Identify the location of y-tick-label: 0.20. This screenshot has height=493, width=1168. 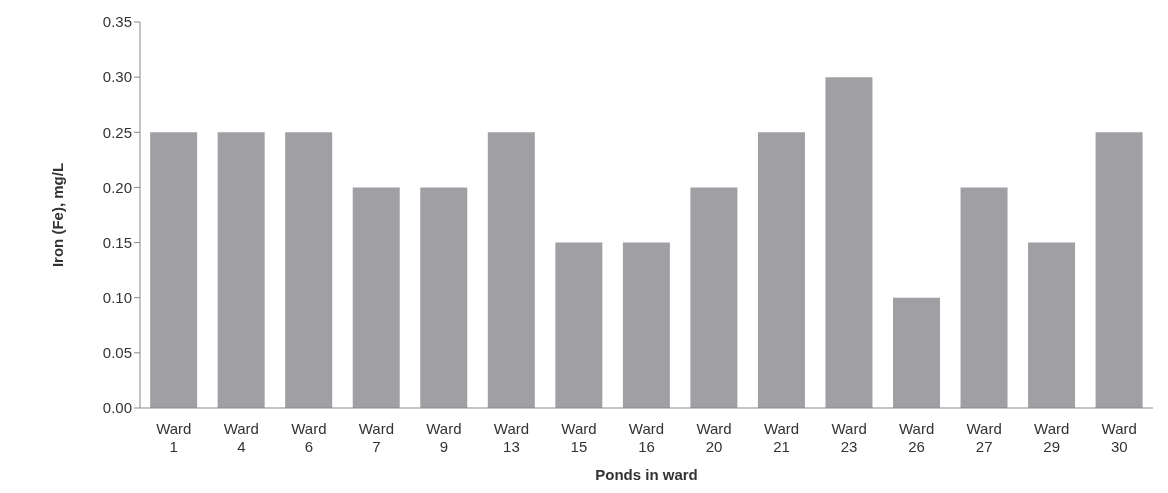
(117, 187).